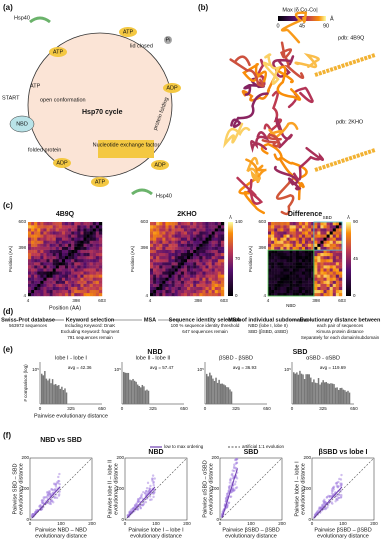 This screenshot has height=550, width=384. Describe the element at coordinates (342, 530) in the screenshot. I see `x-axis-label: Pairwise βSBD – βSBD` at that location.